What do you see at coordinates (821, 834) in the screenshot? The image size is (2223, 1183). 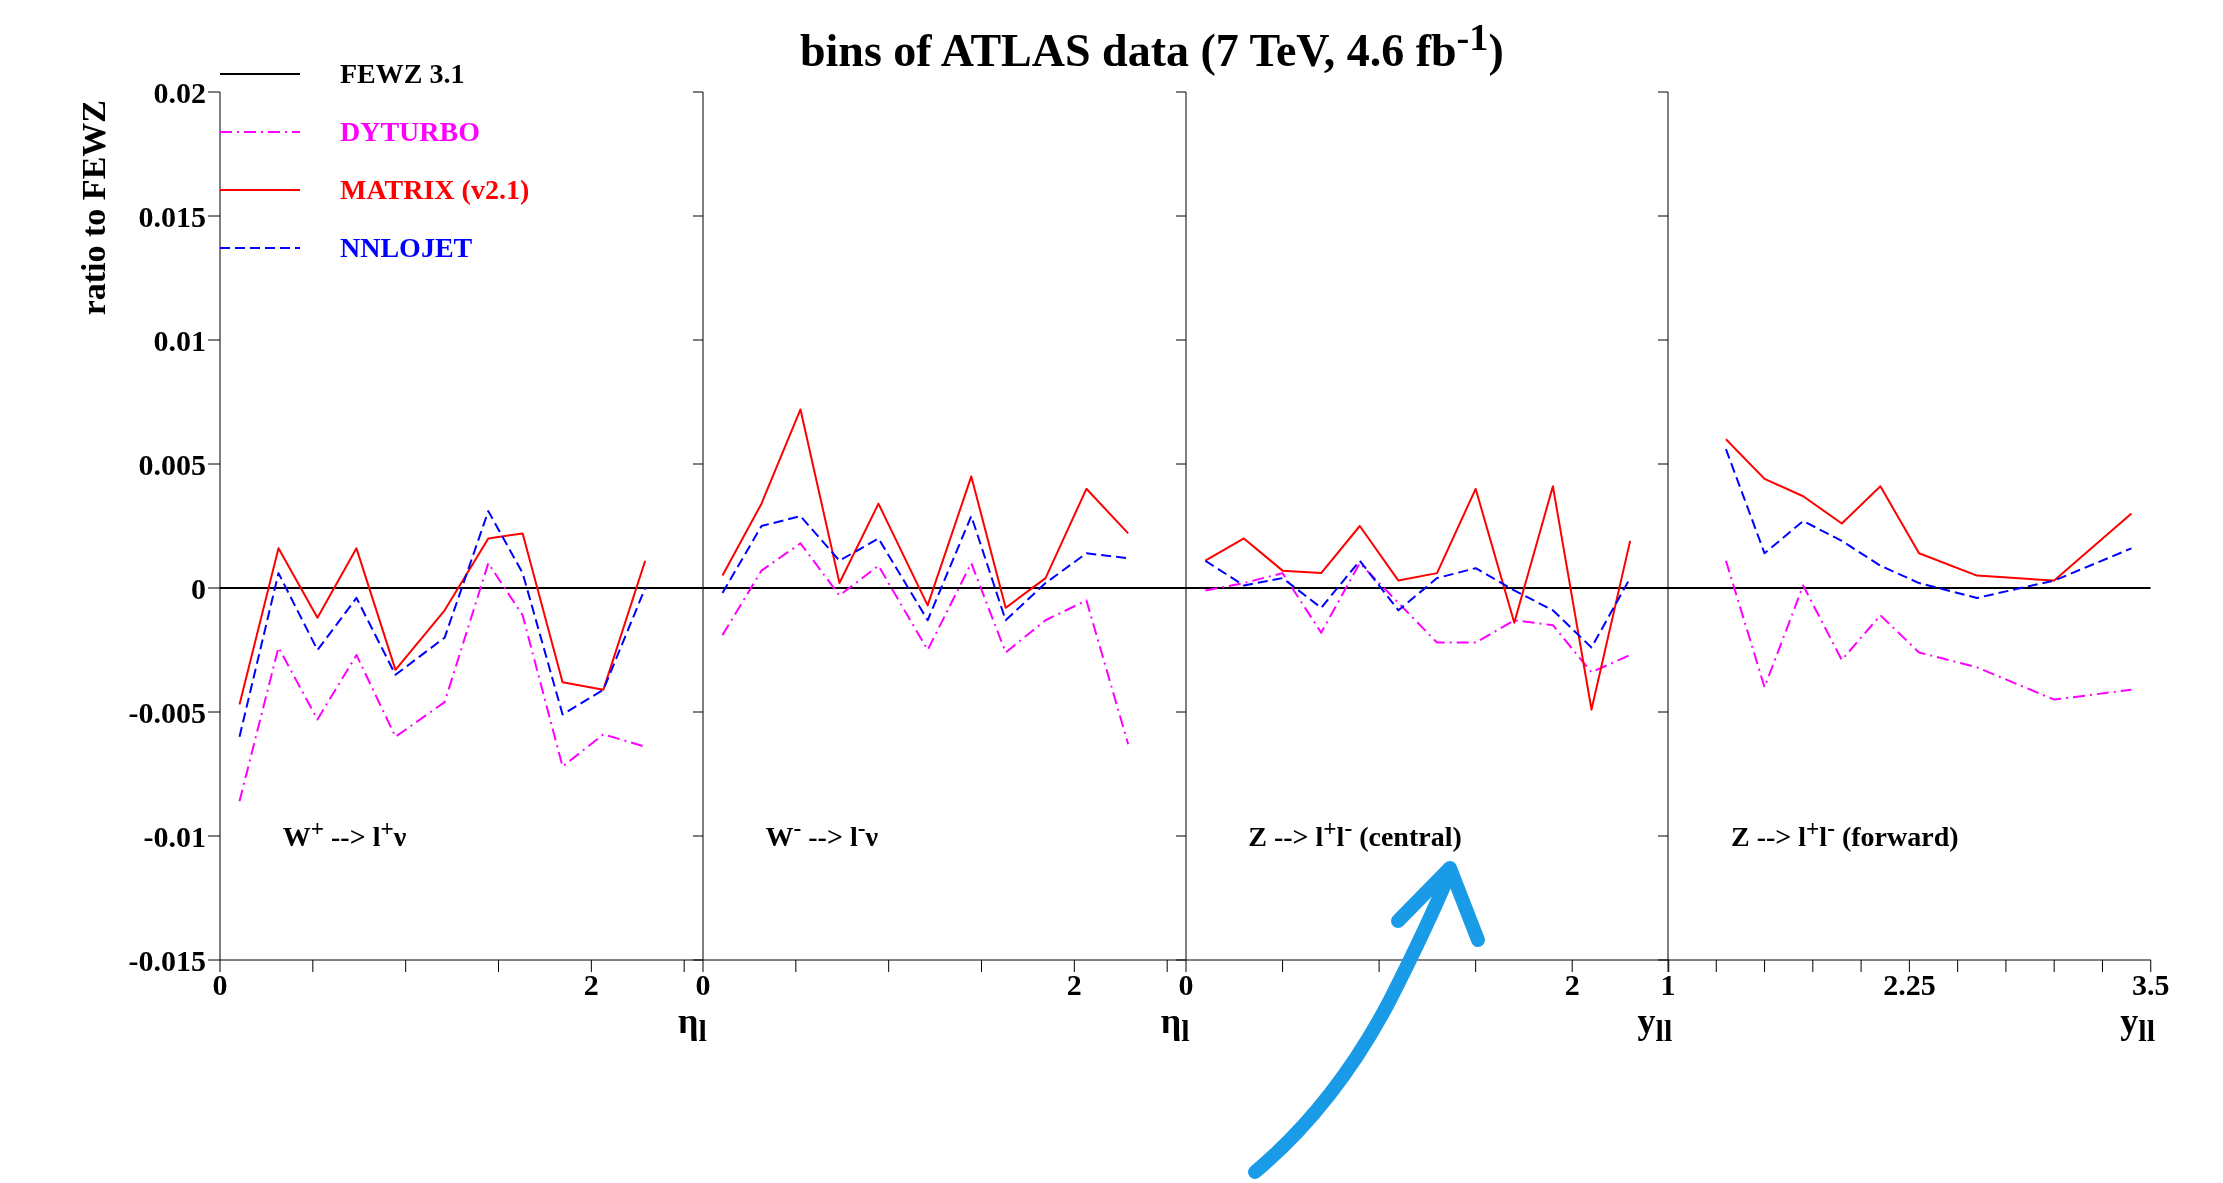 I see `annotation: W$^{-}$ --> l$^{-}$ν` at bounding box center [821, 834].